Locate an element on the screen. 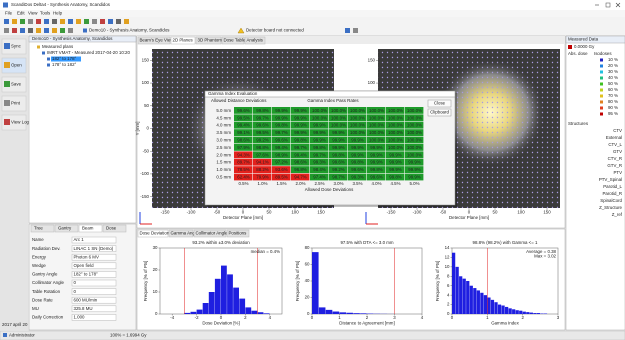  dialog-button-label: Close is located at coordinates (440, 103).